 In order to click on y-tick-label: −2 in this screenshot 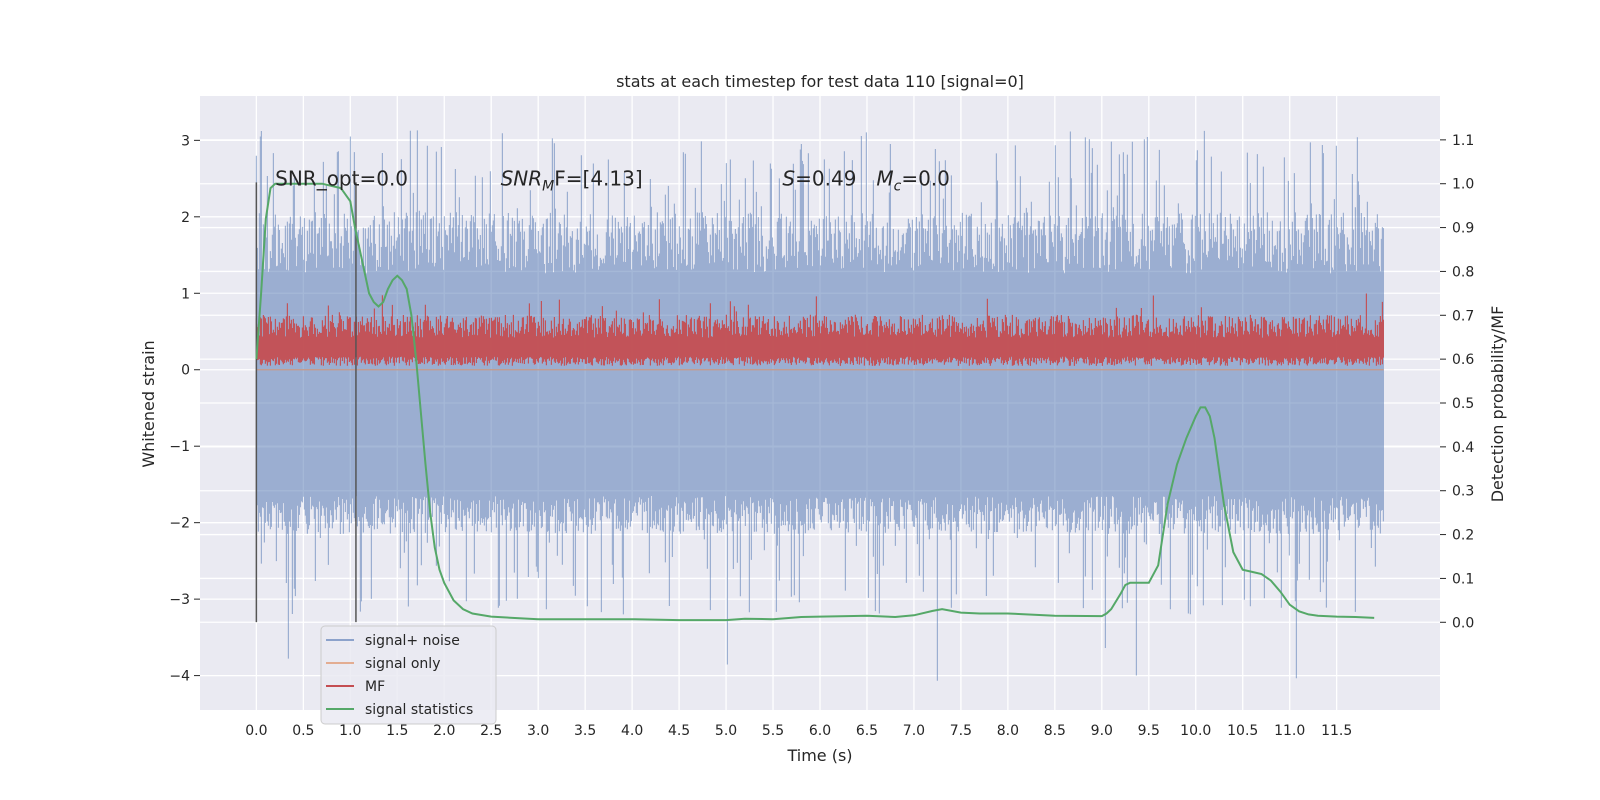, I will do `click(179, 524)`.